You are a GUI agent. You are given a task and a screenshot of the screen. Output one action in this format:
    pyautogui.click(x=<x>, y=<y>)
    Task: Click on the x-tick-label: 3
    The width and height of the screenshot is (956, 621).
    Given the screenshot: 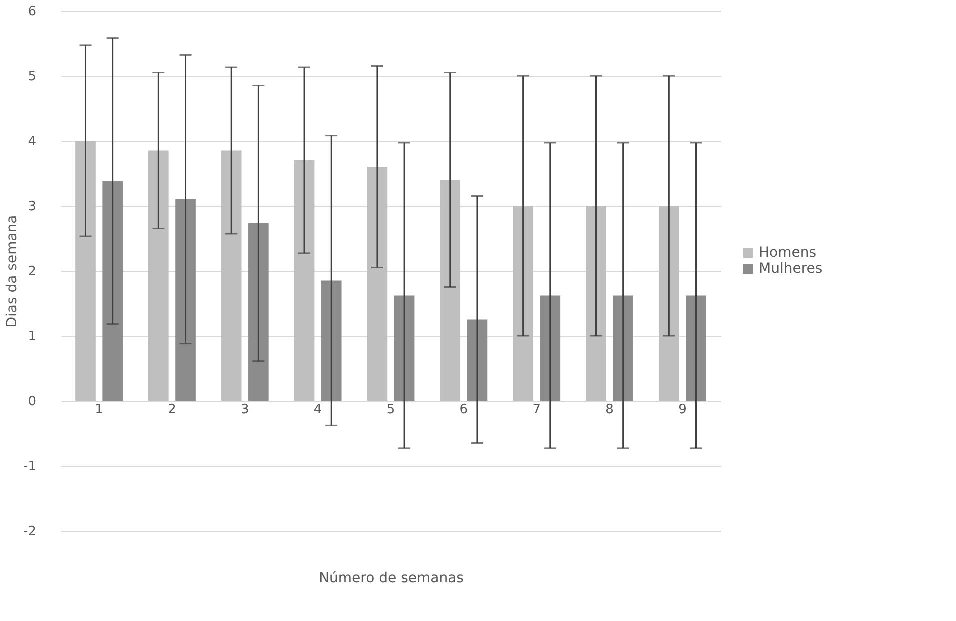 What is the action you would take?
    pyautogui.click(x=245, y=410)
    